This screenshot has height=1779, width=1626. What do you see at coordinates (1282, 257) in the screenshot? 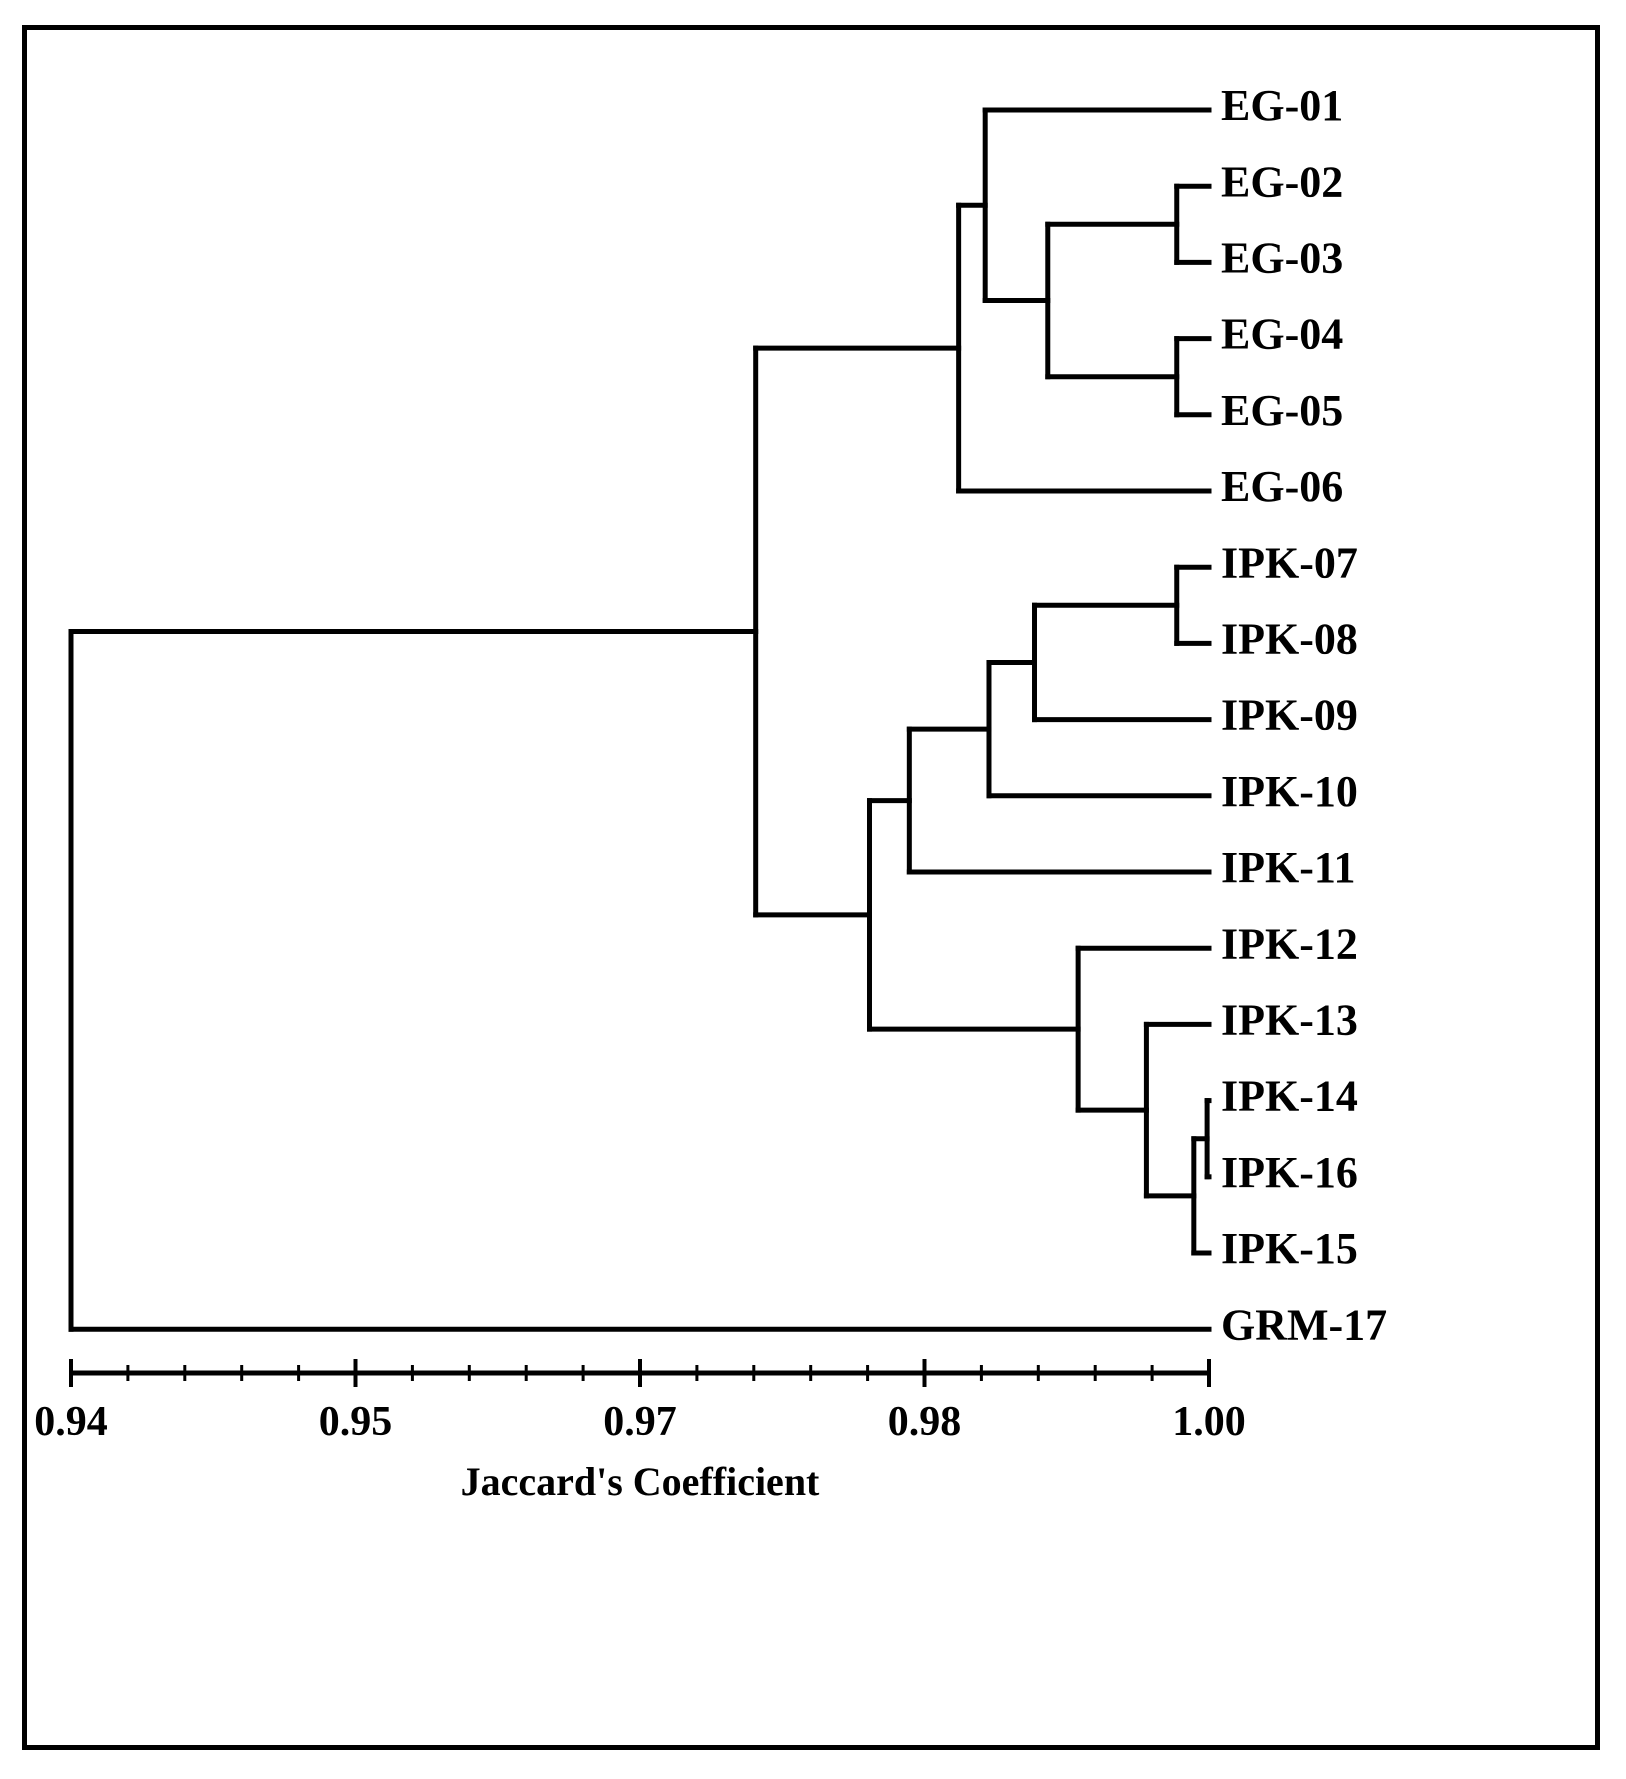
I see `leaf-label-eg-03: EG-03` at bounding box center [1282, 257].